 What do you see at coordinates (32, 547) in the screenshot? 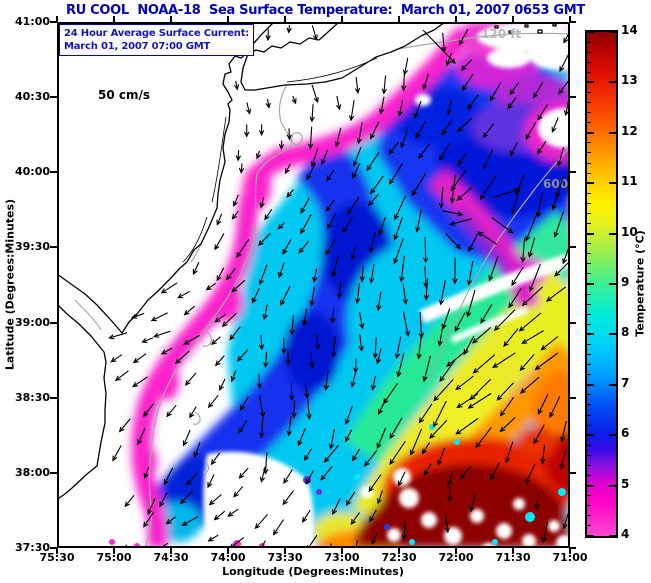
I see `y-tick-label: 37:30` at bounding box center [32, 547].